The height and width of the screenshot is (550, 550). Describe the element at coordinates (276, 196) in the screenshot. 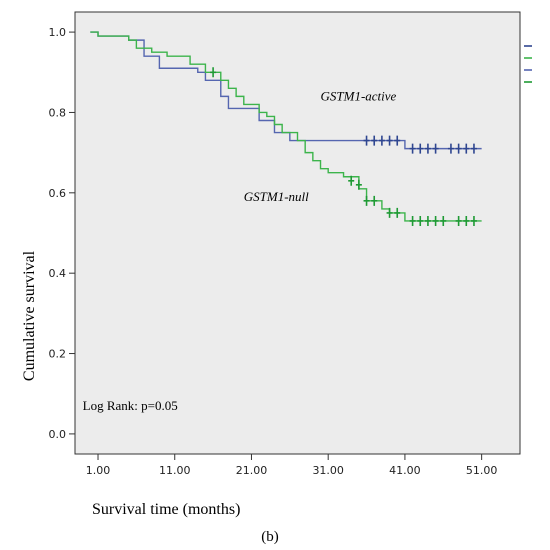

I see `annotation: GSTM1-null` at that location.